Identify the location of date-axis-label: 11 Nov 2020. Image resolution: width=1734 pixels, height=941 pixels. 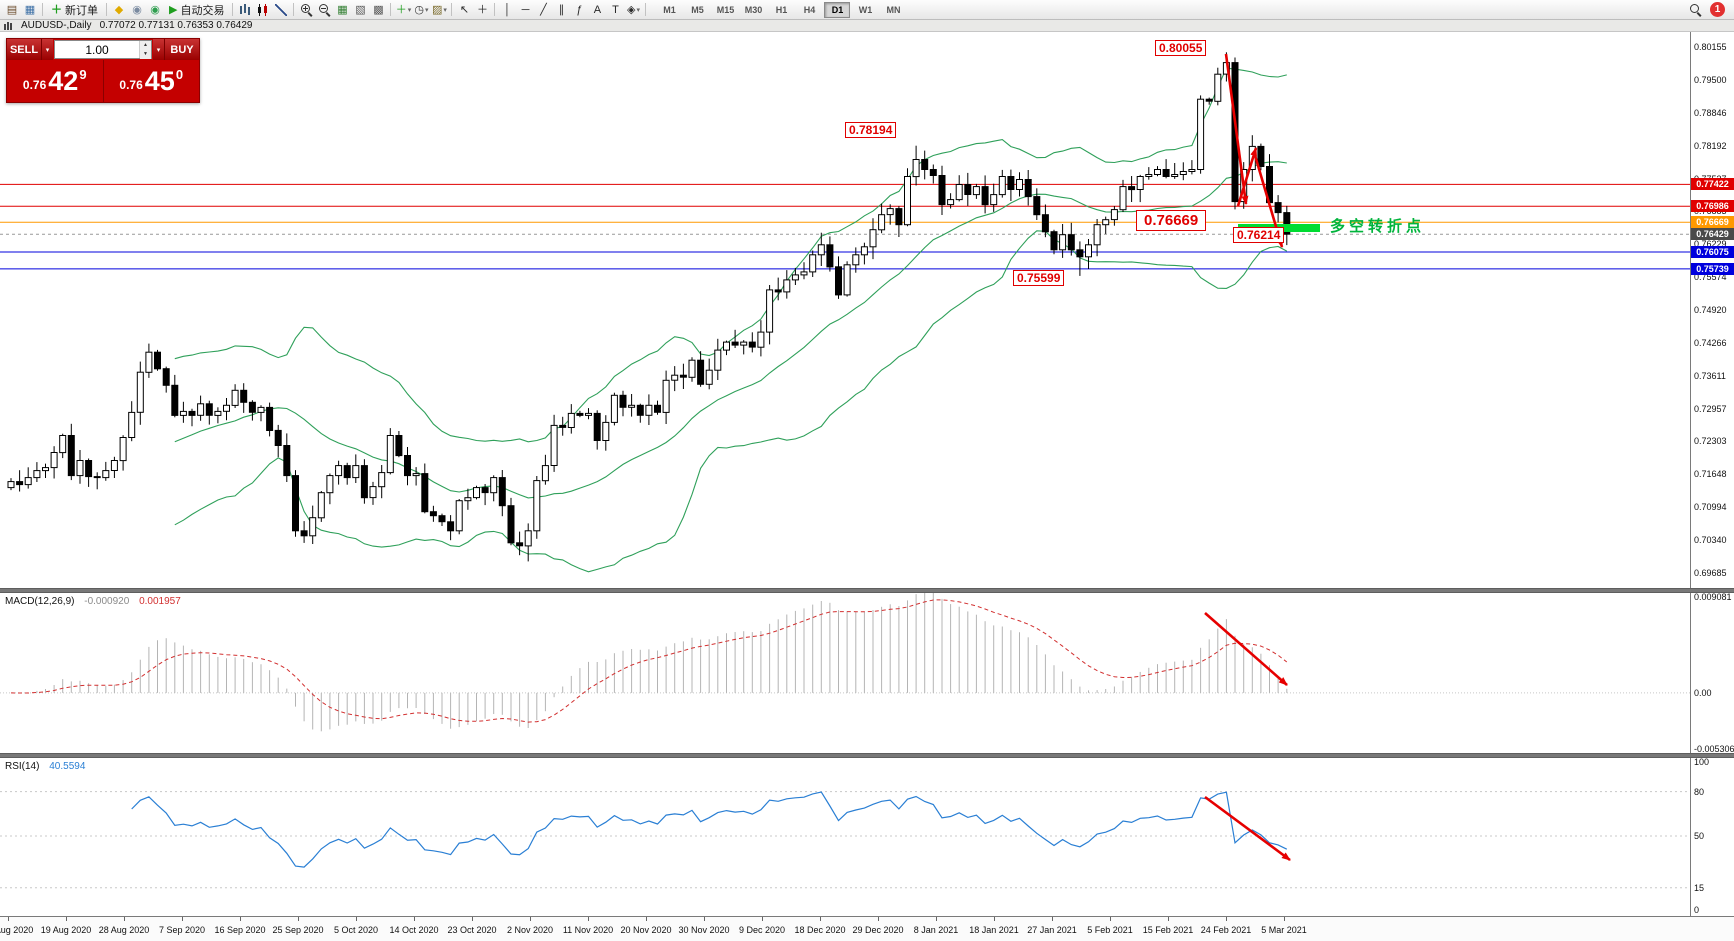
(588, 930).